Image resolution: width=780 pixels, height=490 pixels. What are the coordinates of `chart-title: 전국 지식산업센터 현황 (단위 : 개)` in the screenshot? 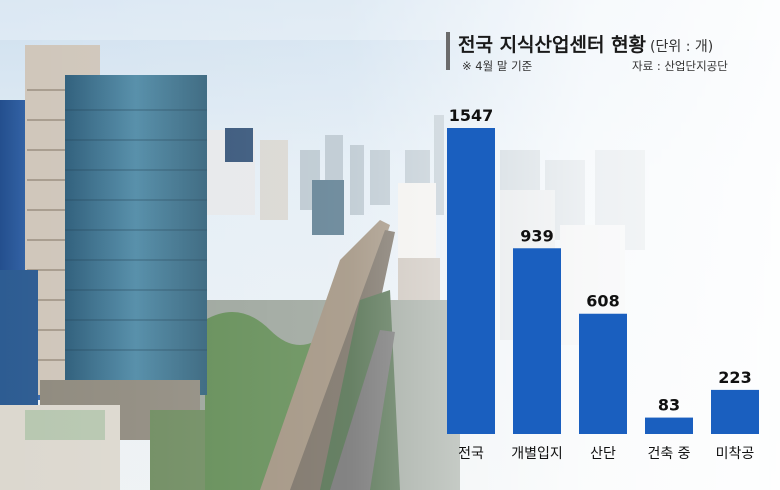 It's located at (585, 43).